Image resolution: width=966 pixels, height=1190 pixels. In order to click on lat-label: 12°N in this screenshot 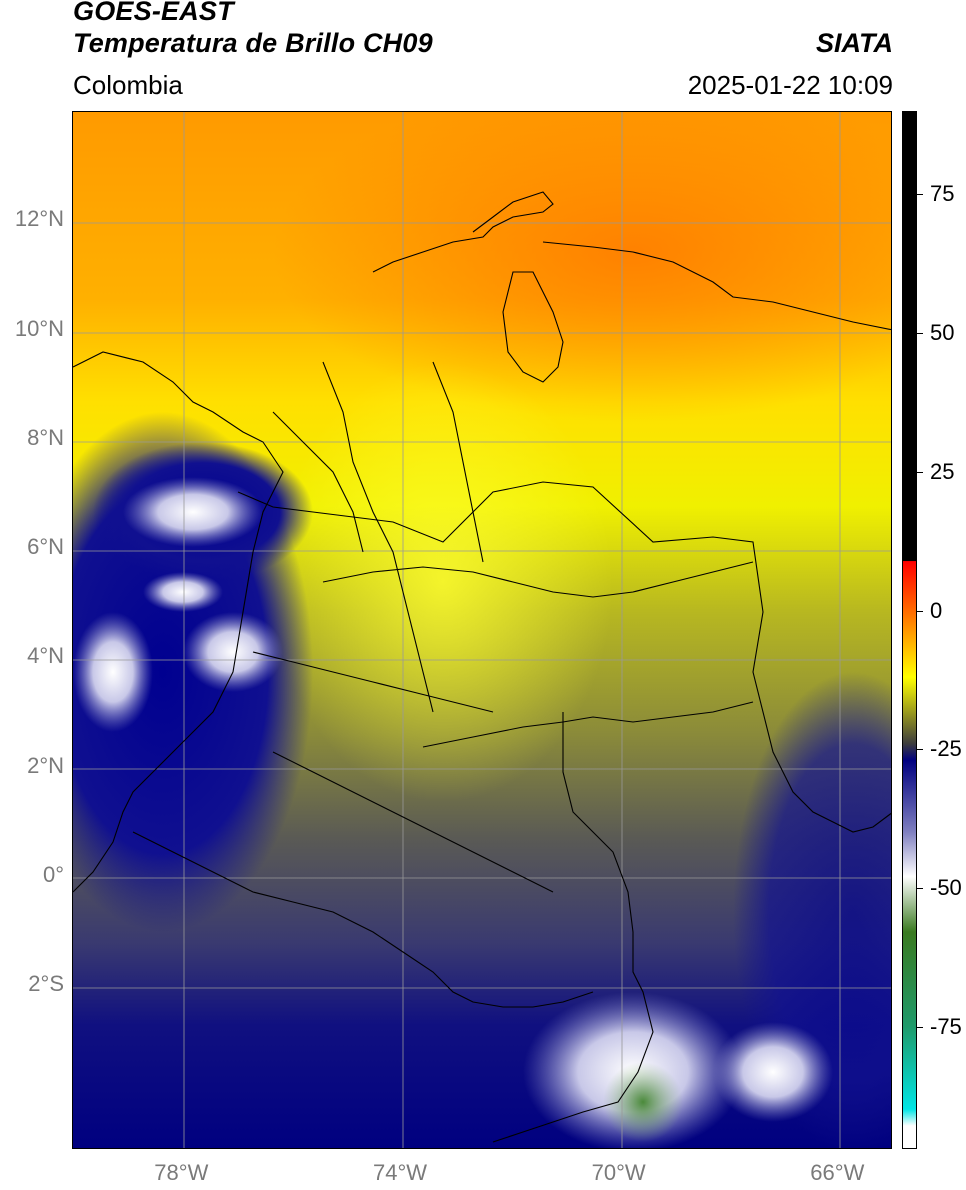, I will do `click(39, 219)`.